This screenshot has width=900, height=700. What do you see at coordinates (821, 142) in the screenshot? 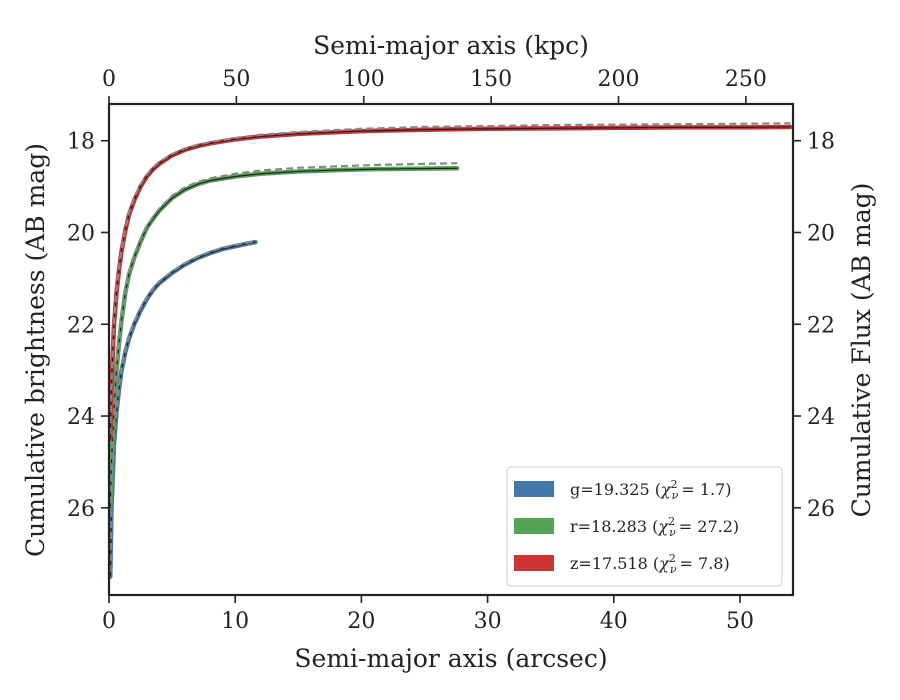
I see `y-tick-label-right: 18` at bounding box center [821, 142].